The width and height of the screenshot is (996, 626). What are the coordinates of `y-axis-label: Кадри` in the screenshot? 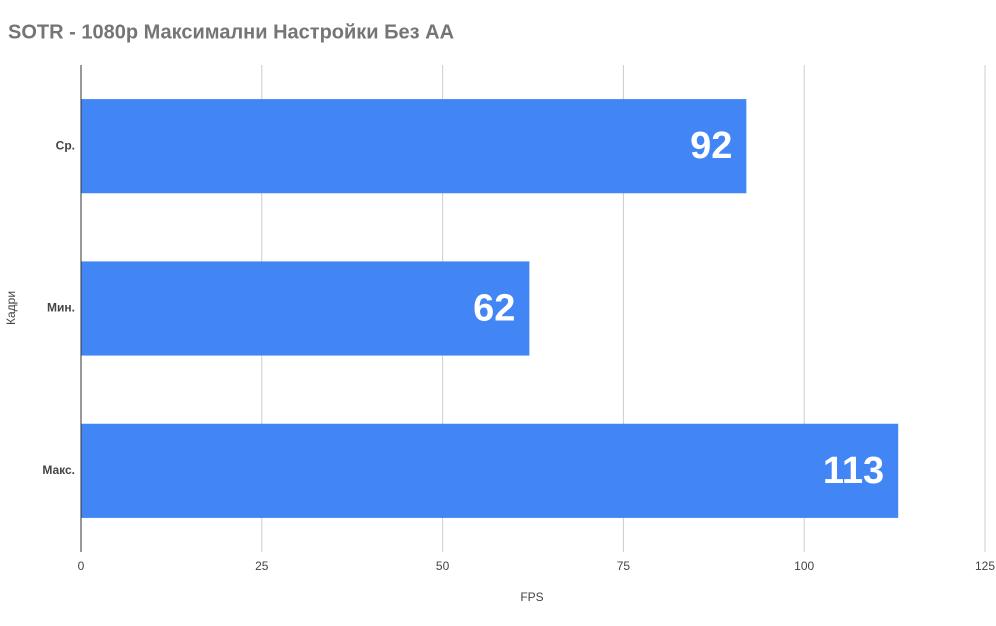 It's located at (11, 308).